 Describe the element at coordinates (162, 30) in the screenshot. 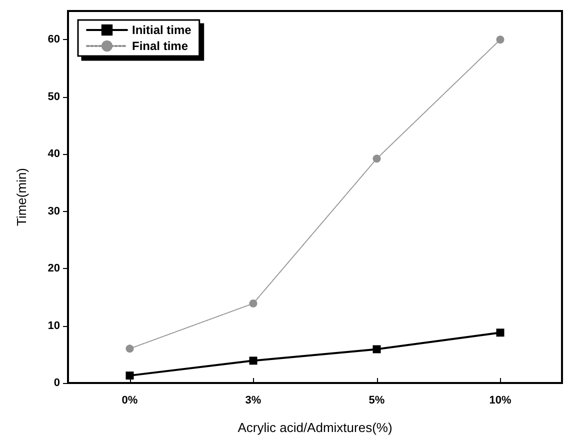

I see `legend-label: Initial time` at that location.